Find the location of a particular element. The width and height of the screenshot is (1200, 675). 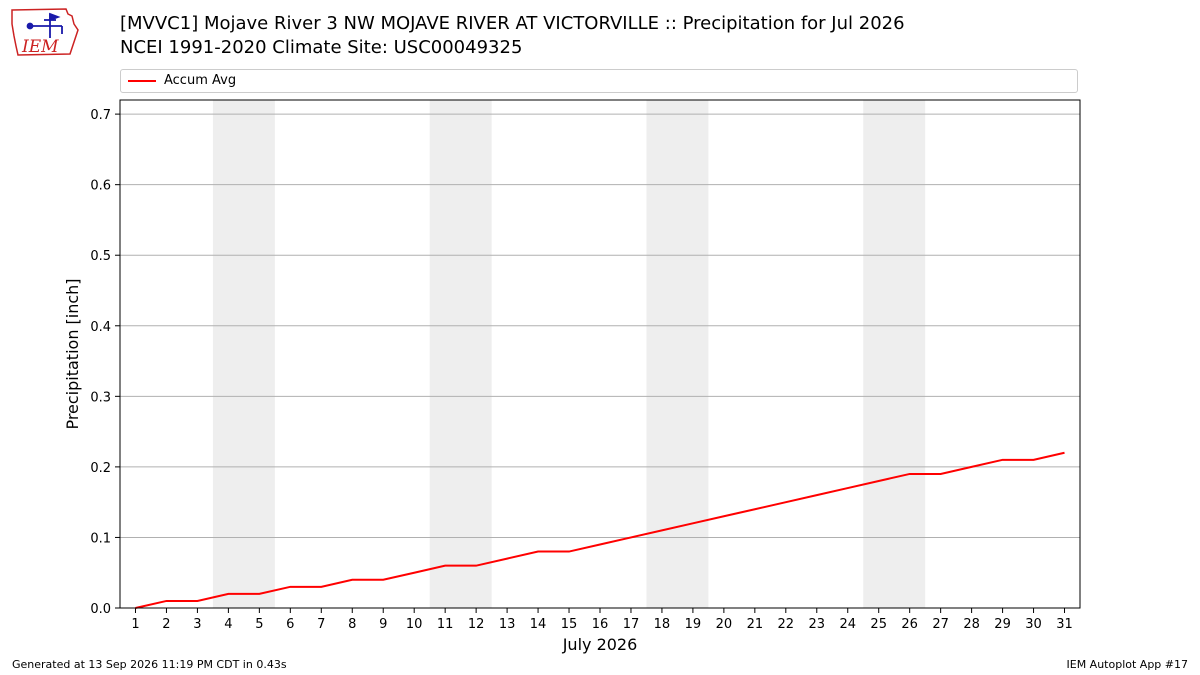

x-tick-label: 26 is located at coordinates (909, 624).